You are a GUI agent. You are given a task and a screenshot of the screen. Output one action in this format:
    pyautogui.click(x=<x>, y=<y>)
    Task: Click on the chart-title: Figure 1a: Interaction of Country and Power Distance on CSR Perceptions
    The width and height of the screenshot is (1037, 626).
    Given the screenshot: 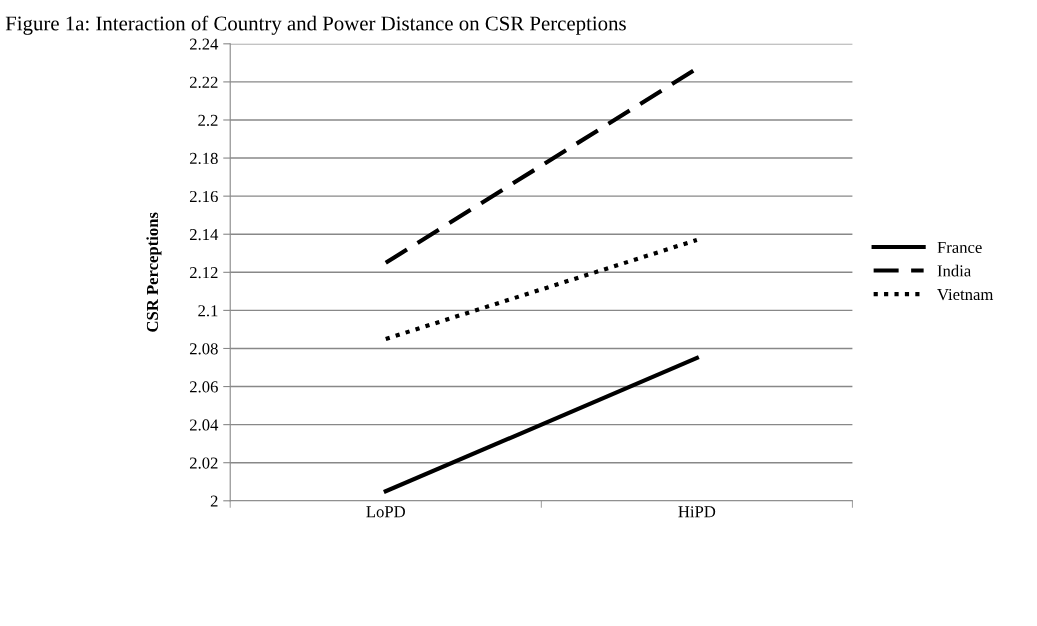 What is the action you would take?
    pyautogui.click(x=315, y=25)
    